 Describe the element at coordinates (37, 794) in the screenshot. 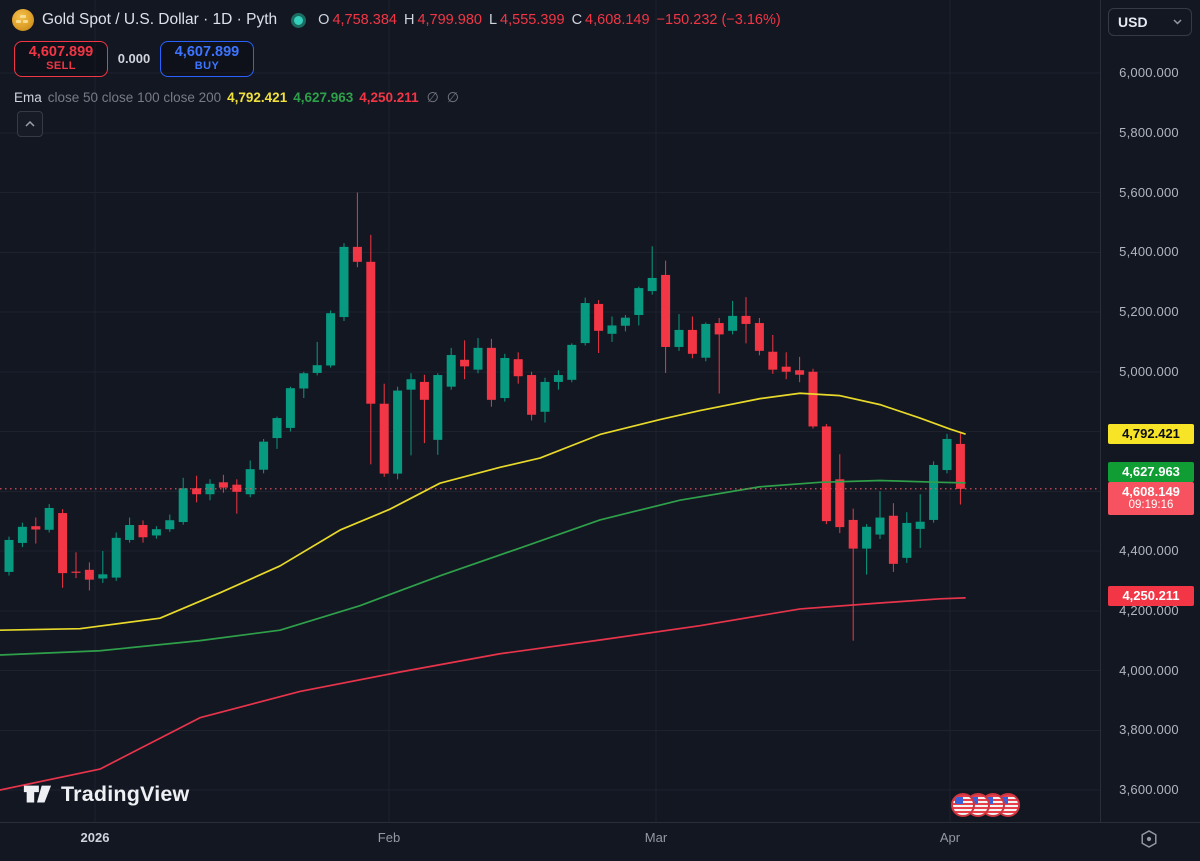

I see `tradingview-logo-icon` at that location.